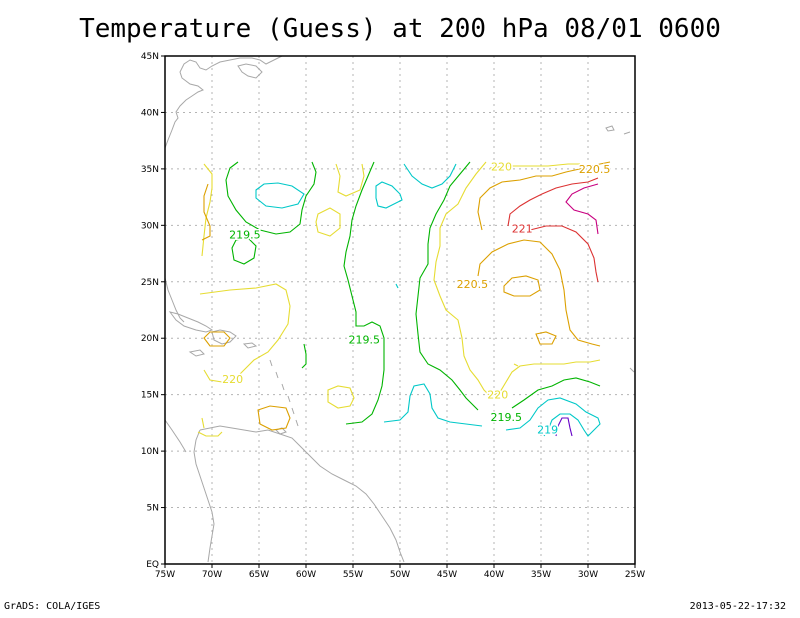 This screenshot has height=618, width=800. I want to click on y-tick-label: 10N, so click(150, 452).